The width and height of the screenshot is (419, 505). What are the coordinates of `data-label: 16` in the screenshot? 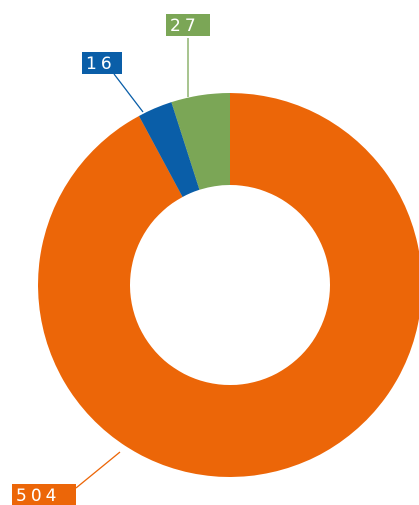 It's located at (101, 64).